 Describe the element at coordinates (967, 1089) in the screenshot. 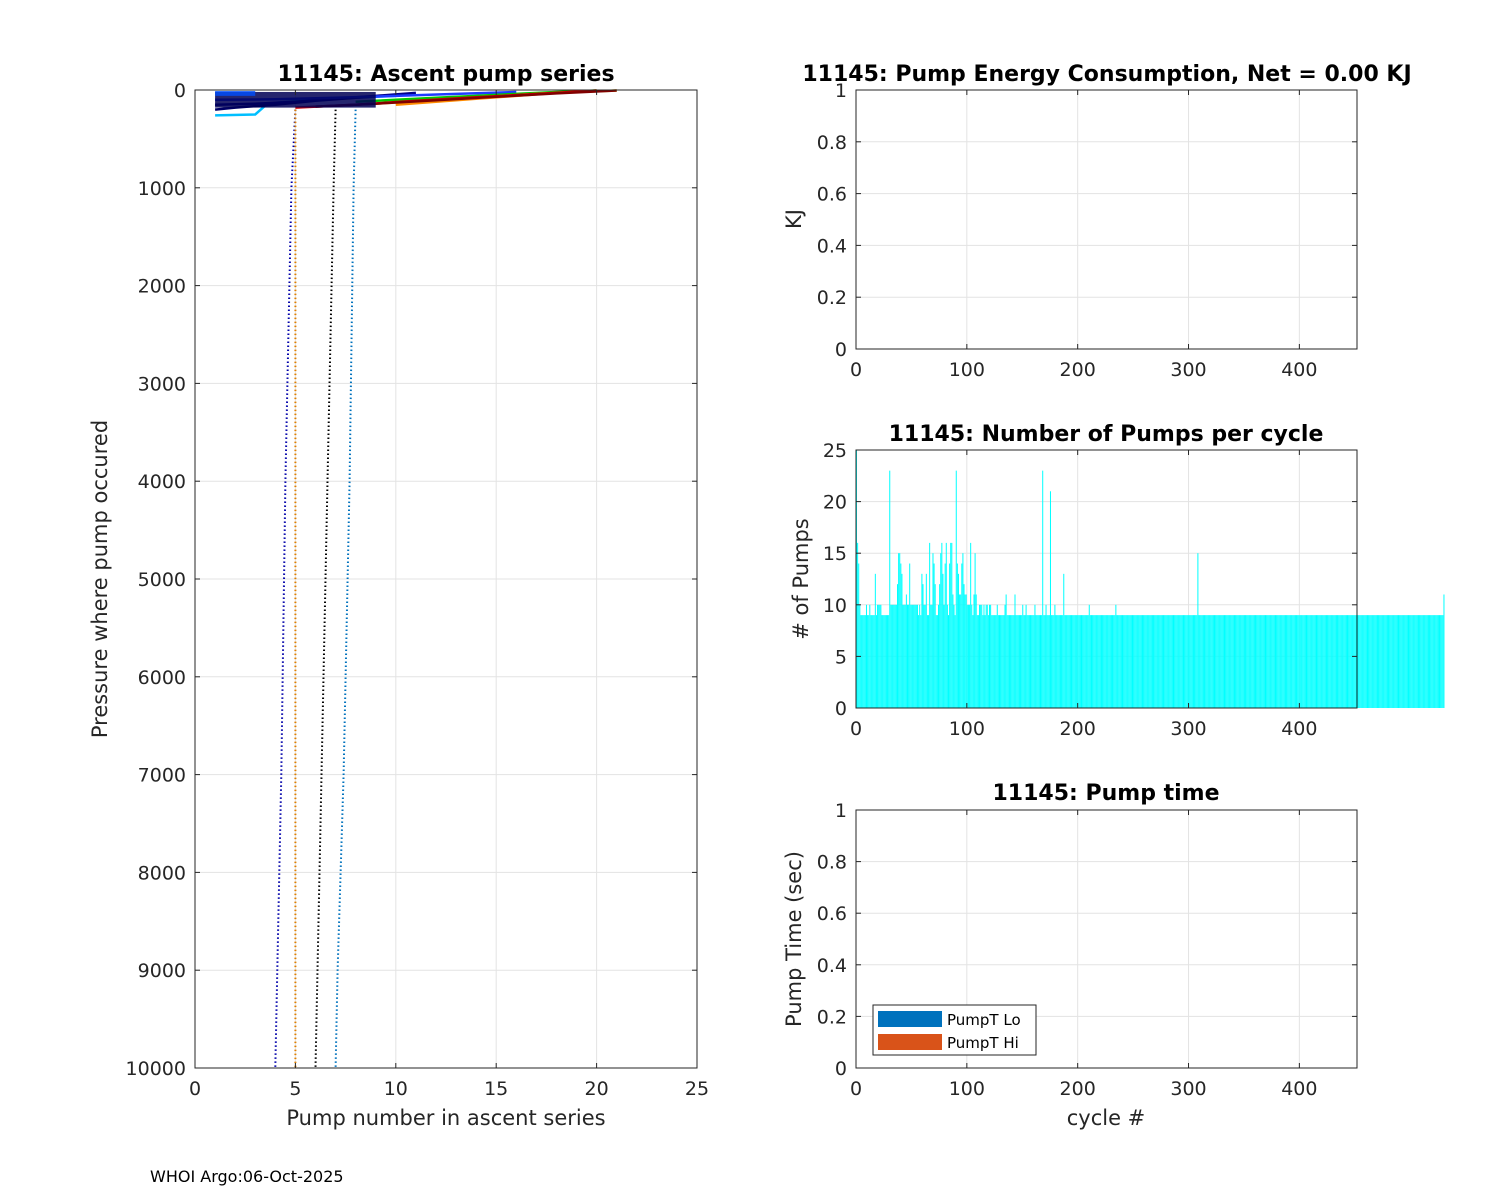

I see `pumptime-x-tick-label: 100` at that location.